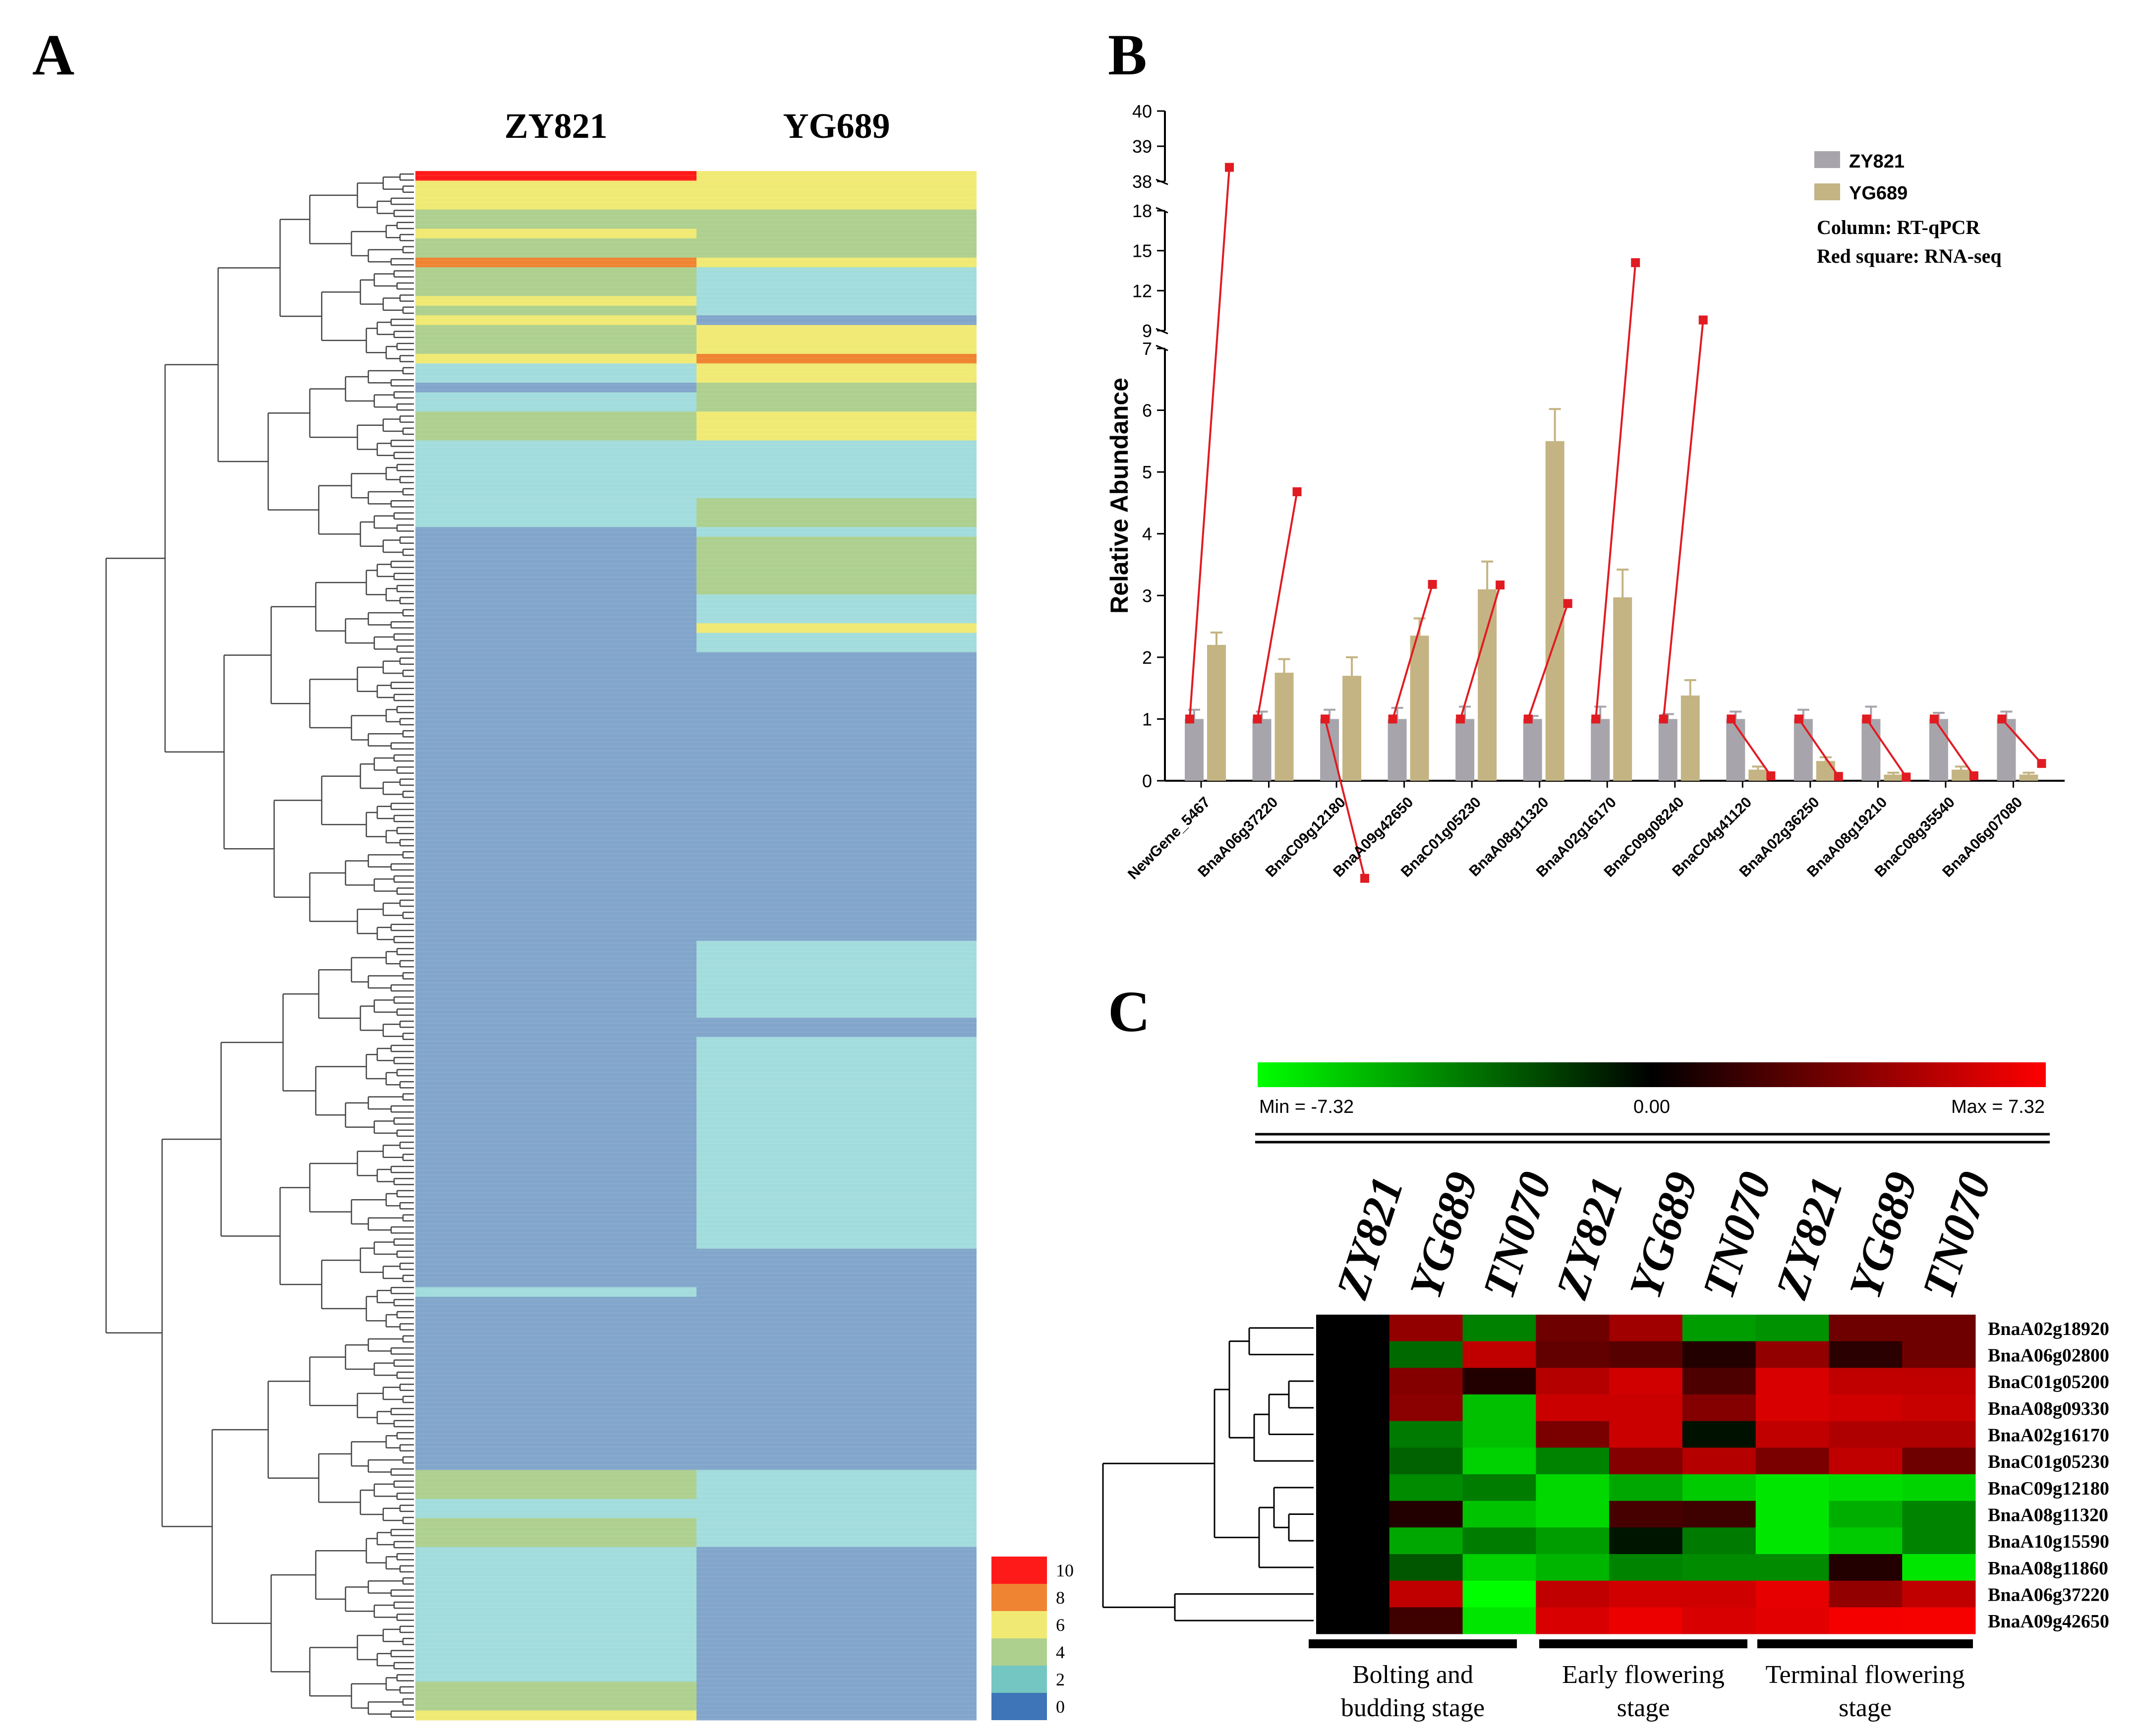 The height and width of the screenshot is (1736, 2140). I want to click on panel-a-color-legend: 10 8 6 4 2 0, so click(1032, 1638).